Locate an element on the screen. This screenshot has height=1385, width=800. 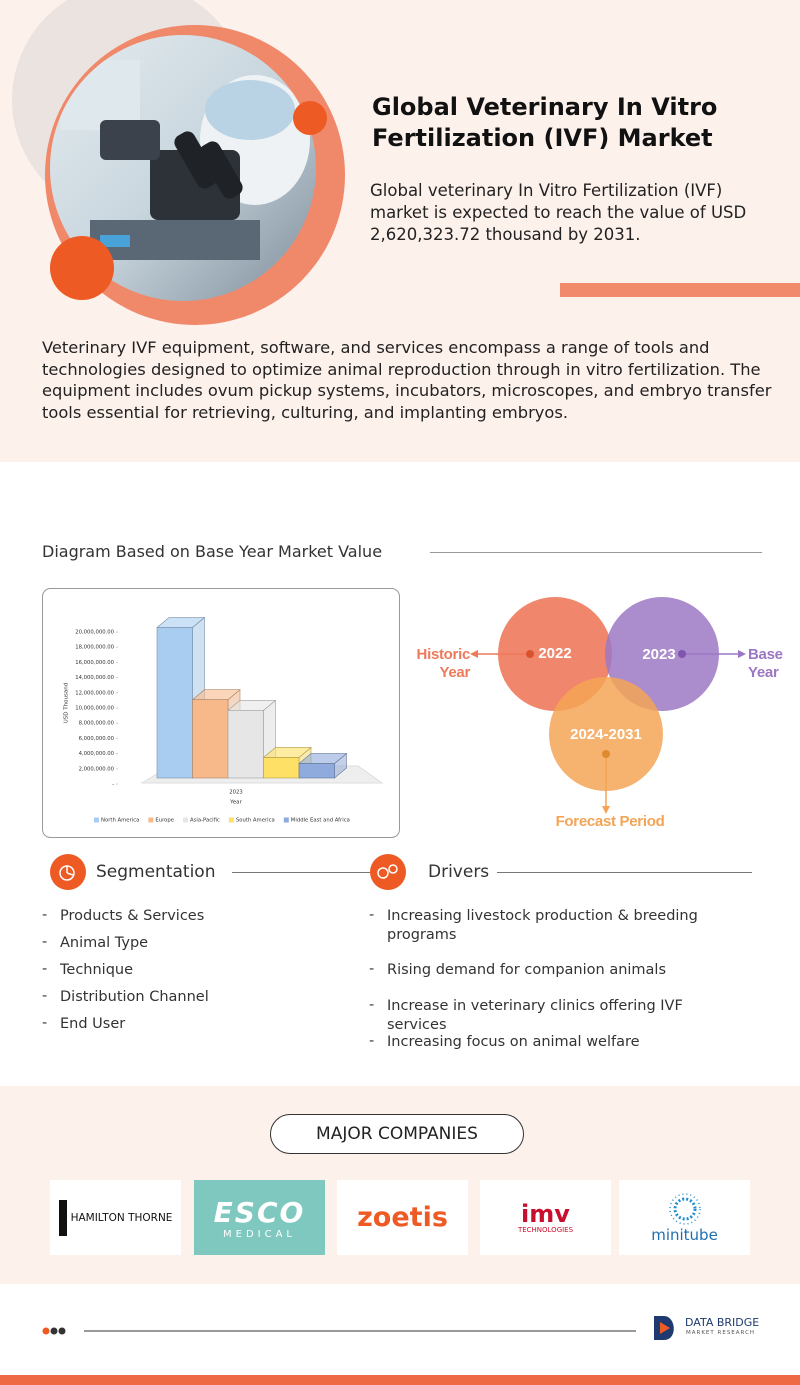
list-item: End User is located at coordinates (93, 1024).